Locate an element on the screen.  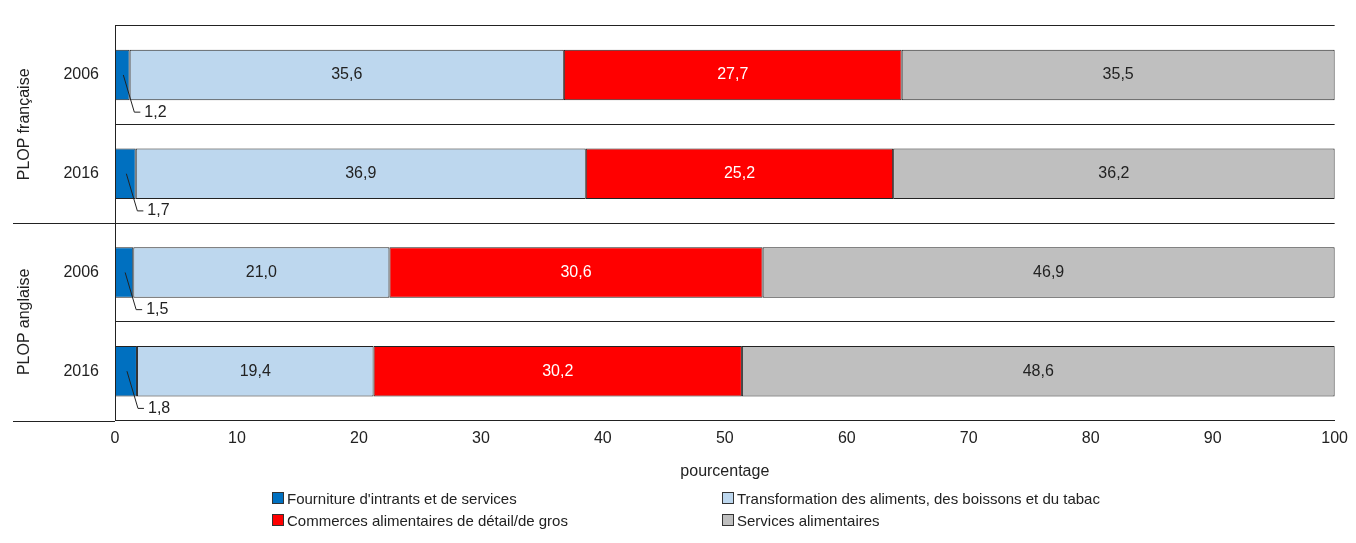
x-tick-label: 70 is located at coordinates (968, 437).